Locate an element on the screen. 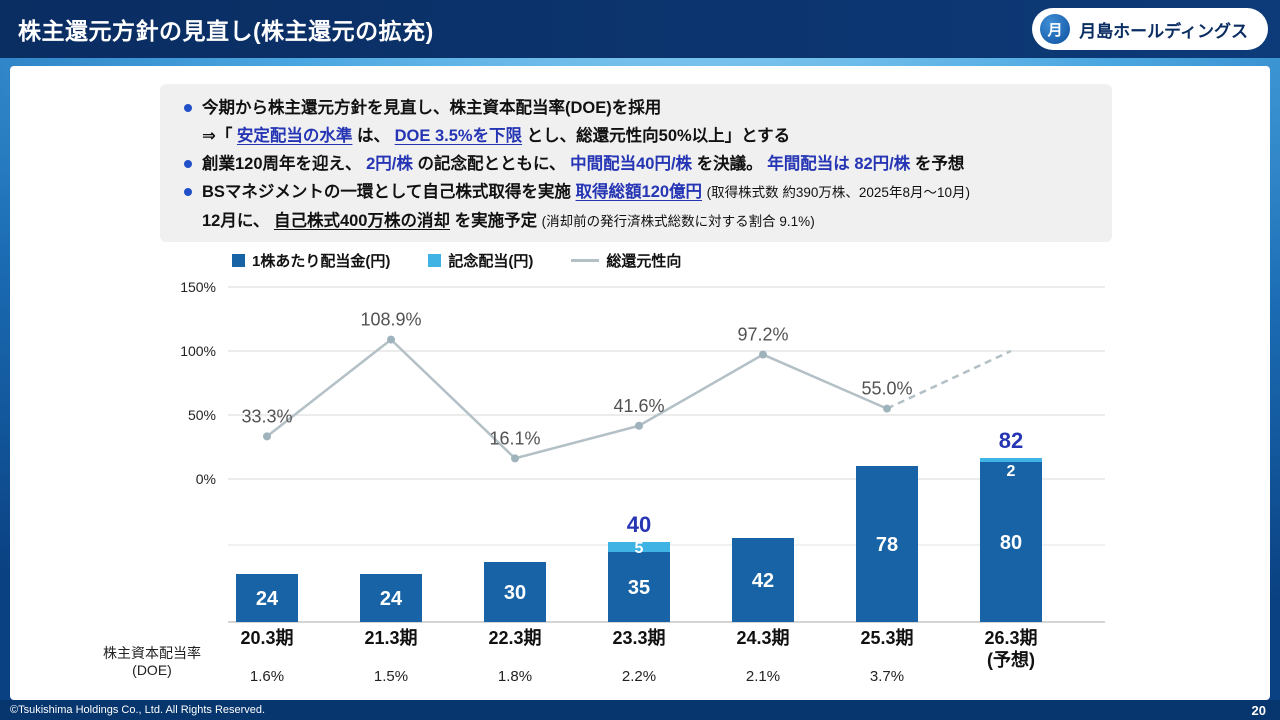 The image size is (1280, 720). category-label: 26.3期 is located at coordinates (1010, 638).